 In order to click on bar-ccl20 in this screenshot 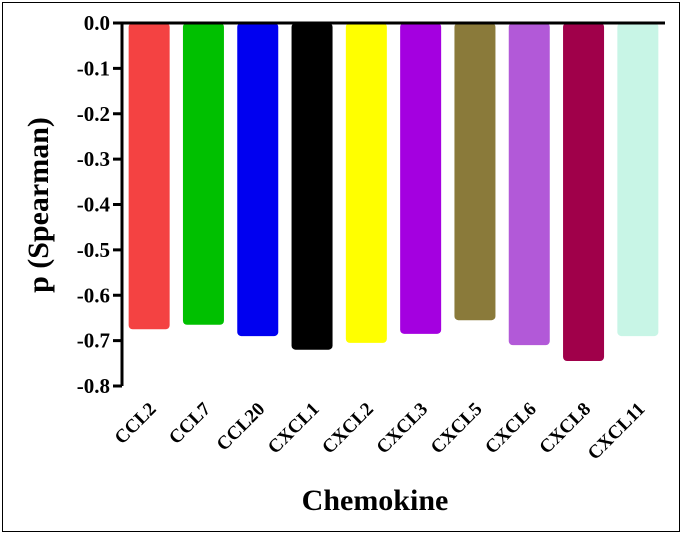, I will do `click(258, 180)`.